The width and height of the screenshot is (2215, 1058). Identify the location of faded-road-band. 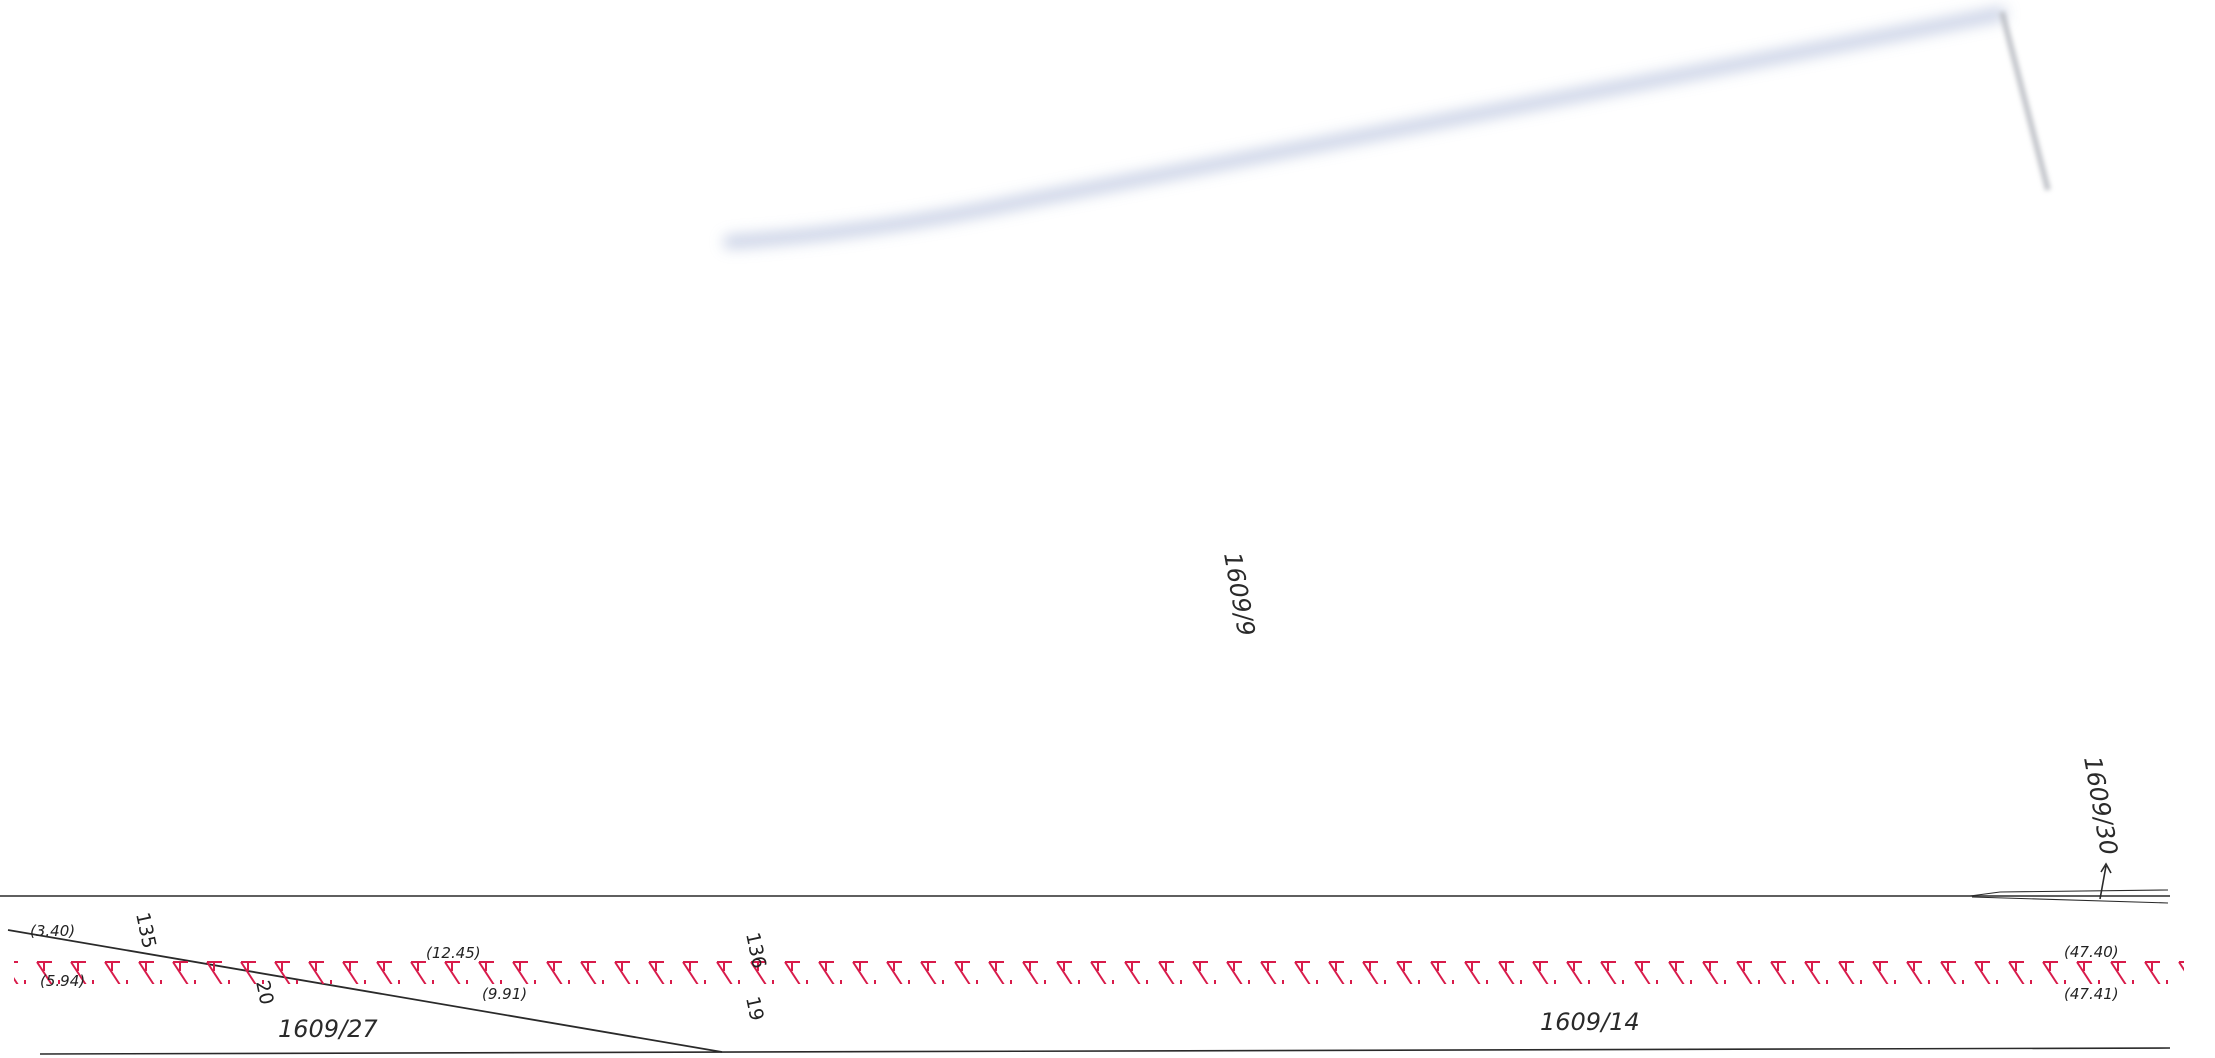
(1387, 128).